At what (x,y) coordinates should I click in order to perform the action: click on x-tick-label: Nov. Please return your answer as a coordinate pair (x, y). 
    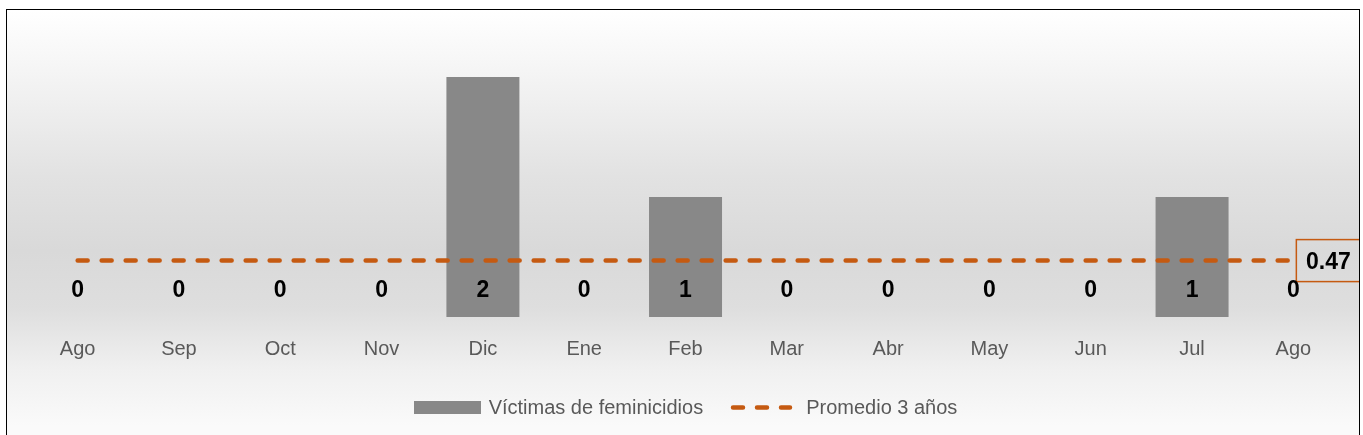
    Looking at the image, I should click on (381, 348).